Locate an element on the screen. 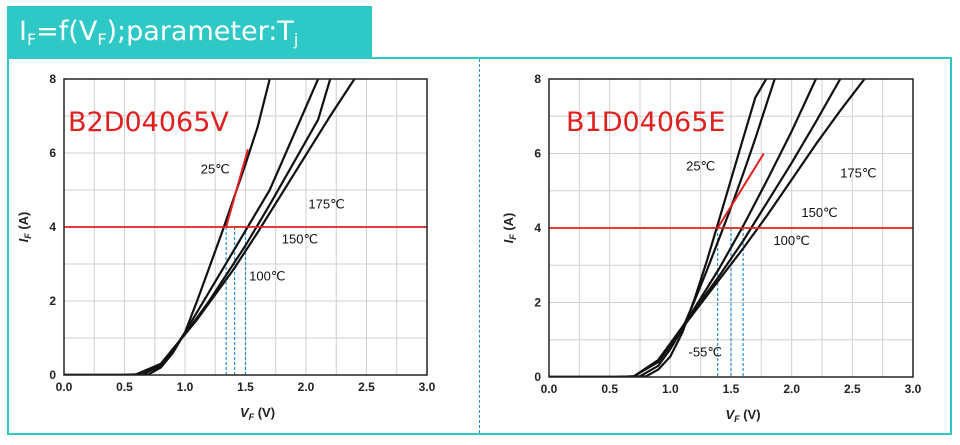 The image size is (960, 445). device-label: B1D04065E is located at coordinates (645, 122).